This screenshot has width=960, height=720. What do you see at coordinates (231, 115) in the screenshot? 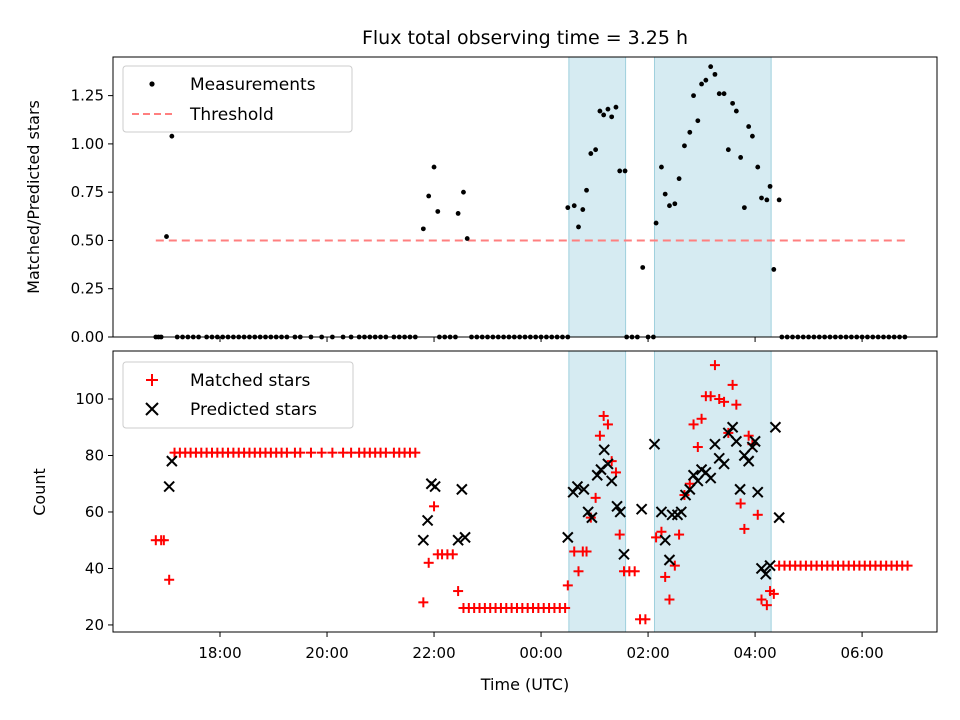
I see `legend-threshold-label: Threshold` at bounding box center [231, 115].